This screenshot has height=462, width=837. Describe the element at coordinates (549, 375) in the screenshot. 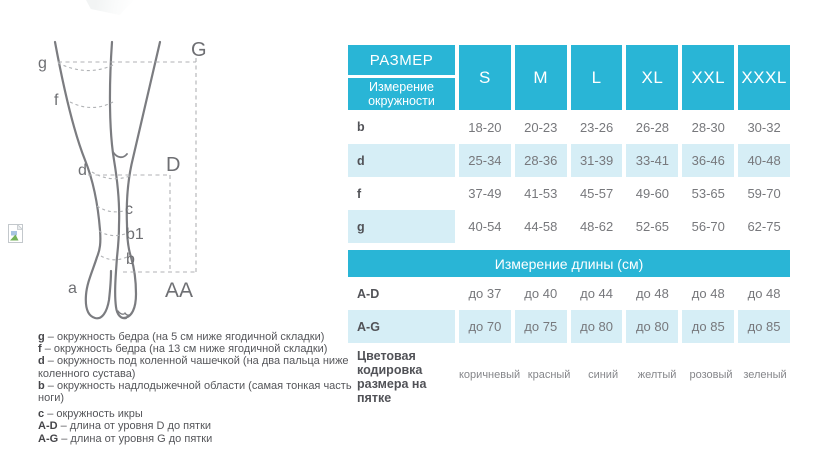

I see `heel-color-value: красный` at that location.